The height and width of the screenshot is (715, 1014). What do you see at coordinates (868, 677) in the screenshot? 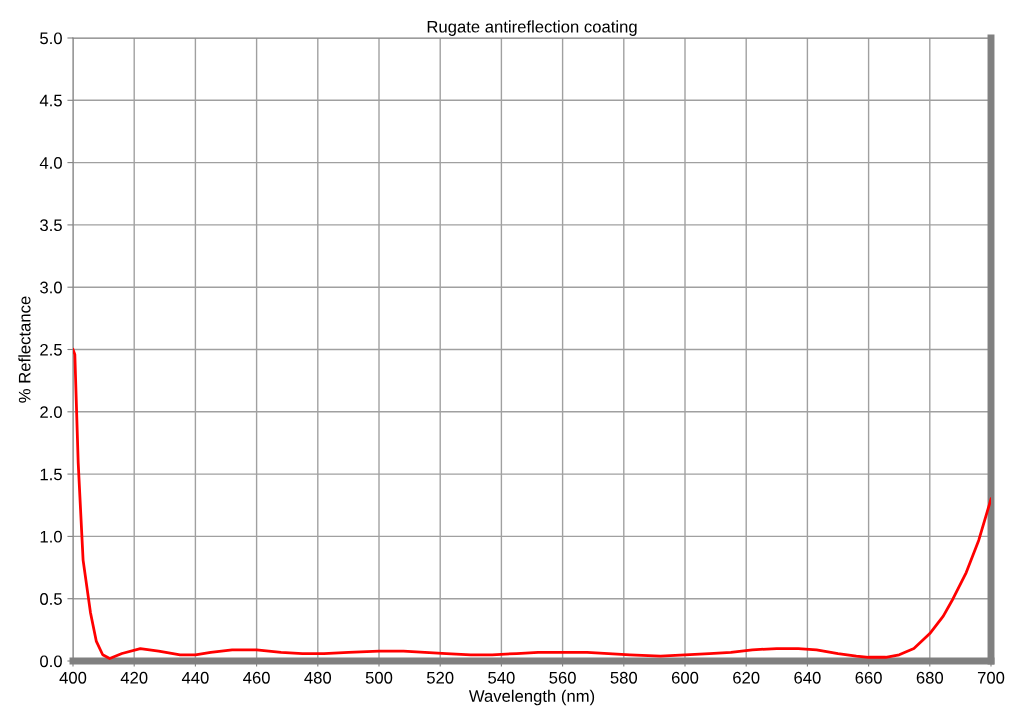
I see `x-tick-label: 660` at bounding box center [868, 677].